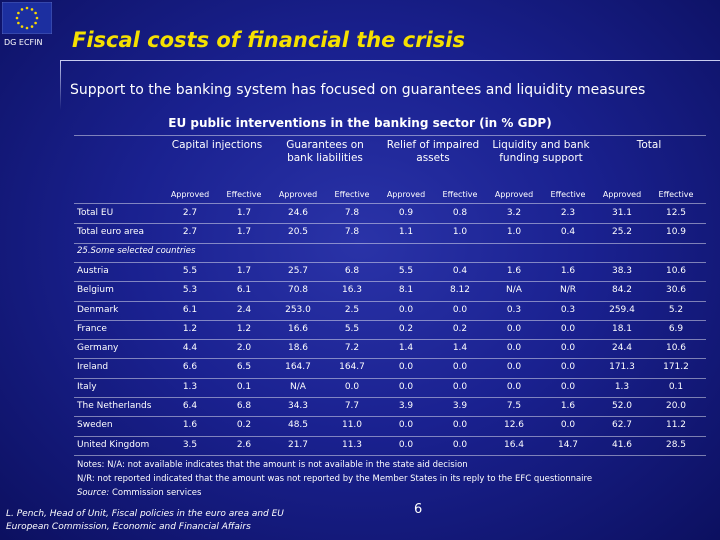 The width and height of the screenshot is (720, 540). What do you see at coordinates (325, 151) in the screenshot?
I see `column-group-header: Guarantees on bank liabilities` at bounding box center [325, 151].